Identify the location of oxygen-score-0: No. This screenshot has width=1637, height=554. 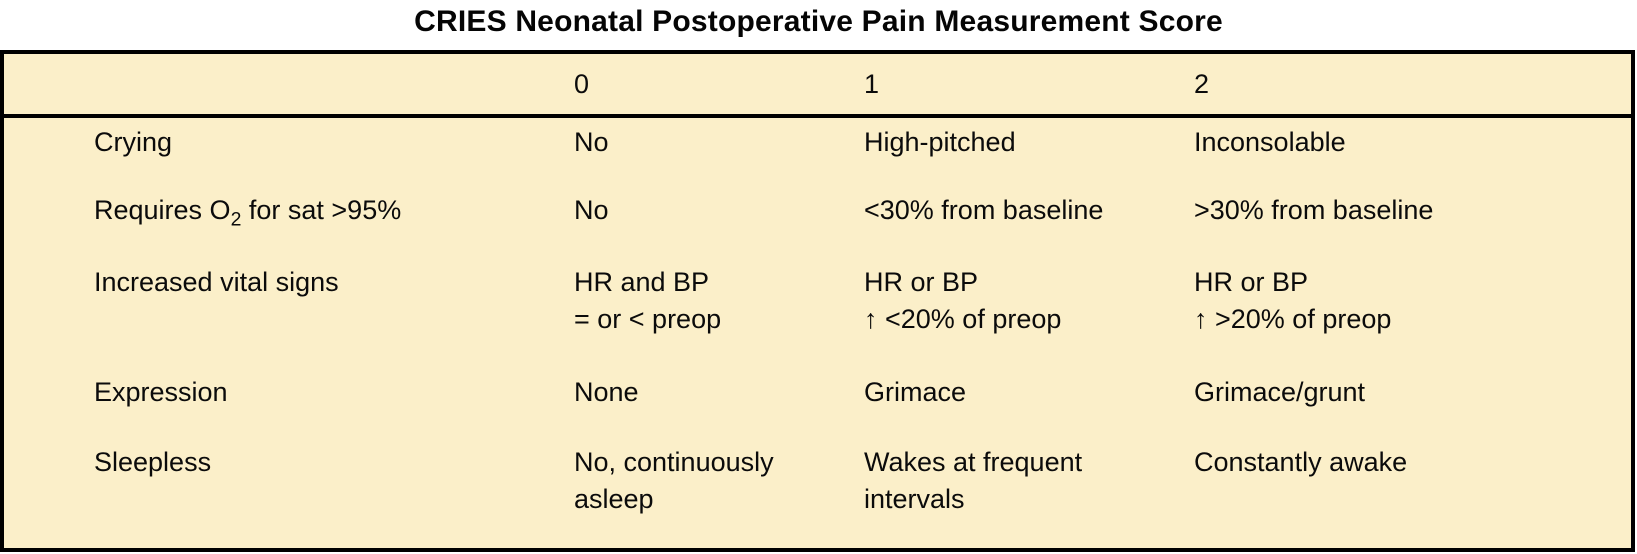
(591, 210).